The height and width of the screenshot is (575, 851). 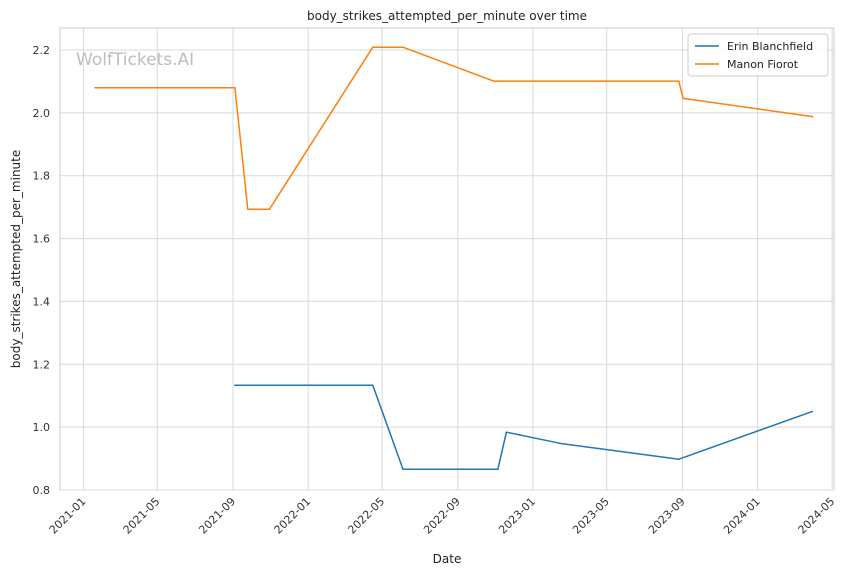 What do you see at coordinates (742, 516) in the screenshot?
I see `x-tick-label: 2024-01` at bounding box center [742, 516].